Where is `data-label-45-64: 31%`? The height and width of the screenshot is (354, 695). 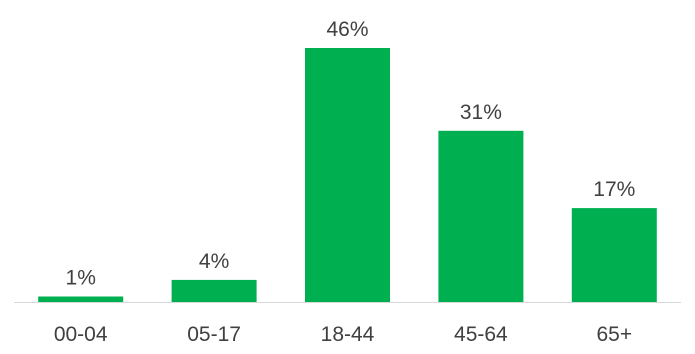
data-label-45-64: 31% is located at coordinates (481, 112).